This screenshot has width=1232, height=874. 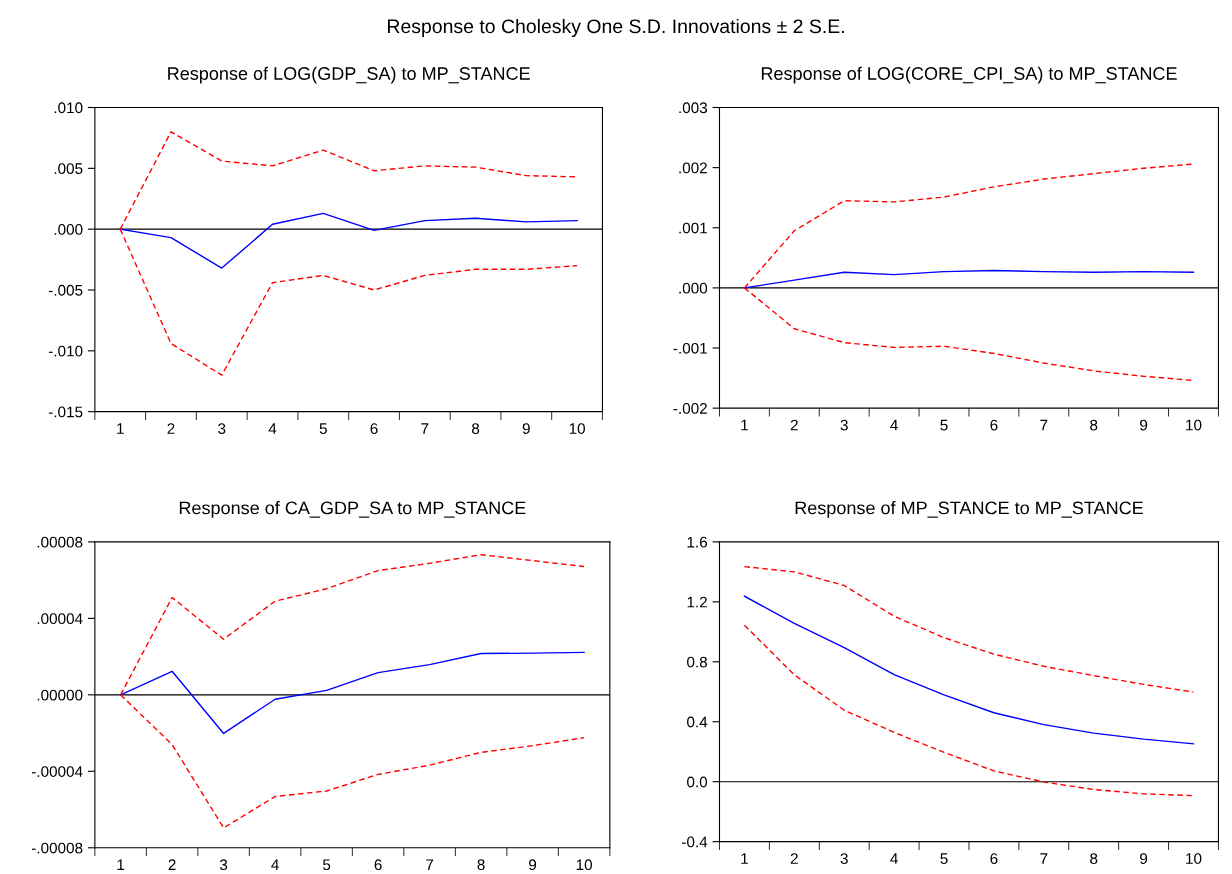 I want to click on y-tick-label: -.010, so click(x=65, y=351).